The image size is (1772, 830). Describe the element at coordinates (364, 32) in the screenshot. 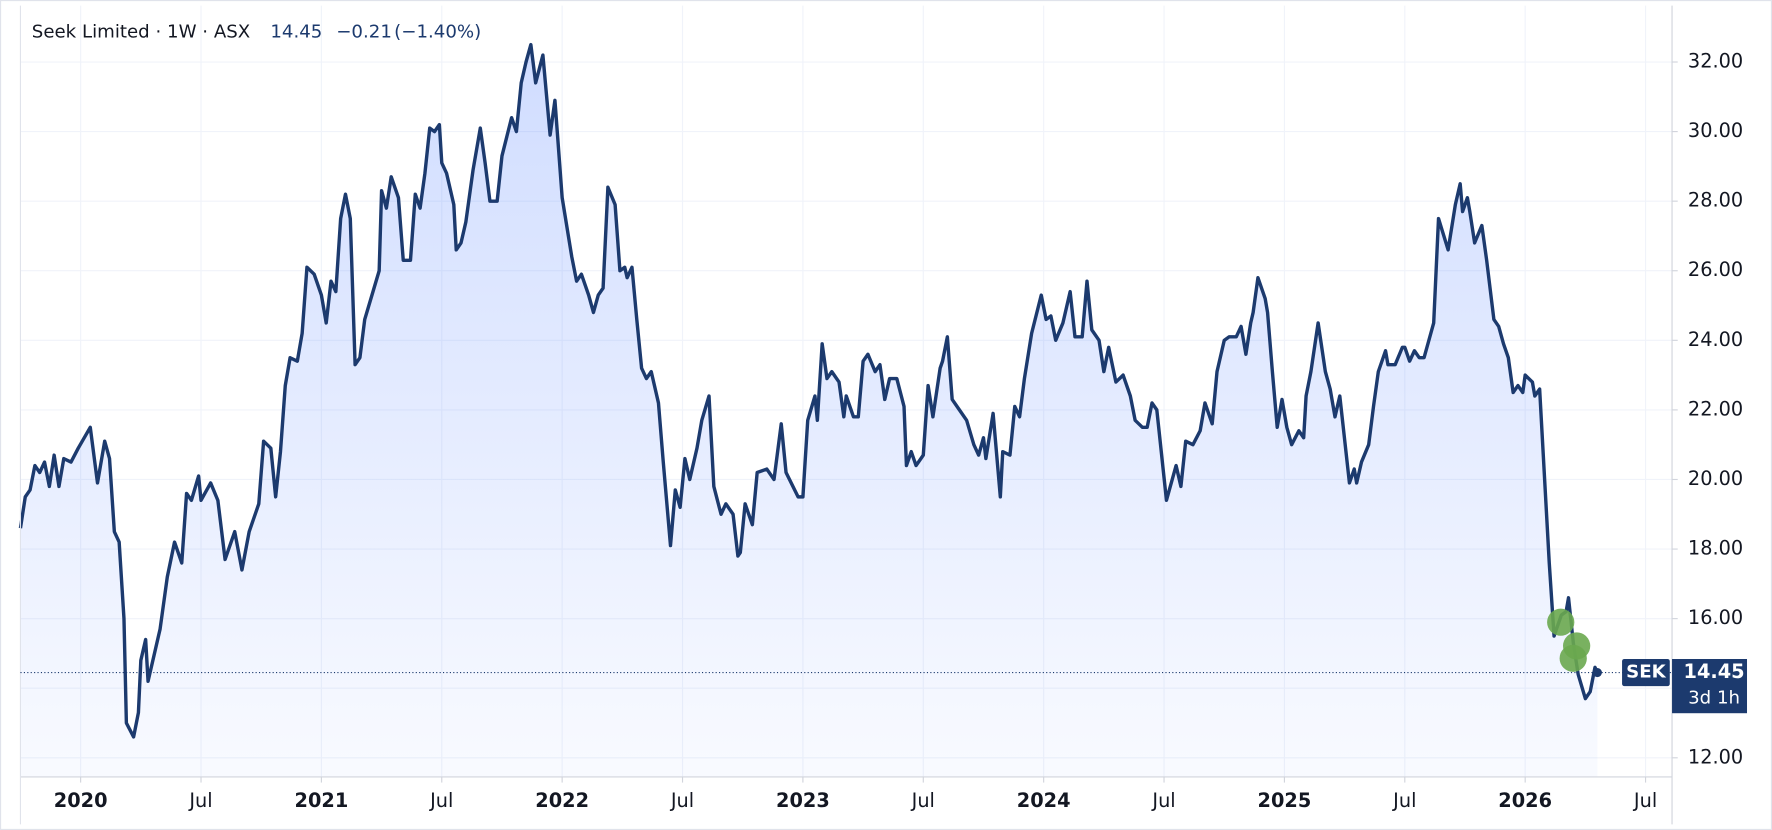

I see `header-change: −0.21` at that location.